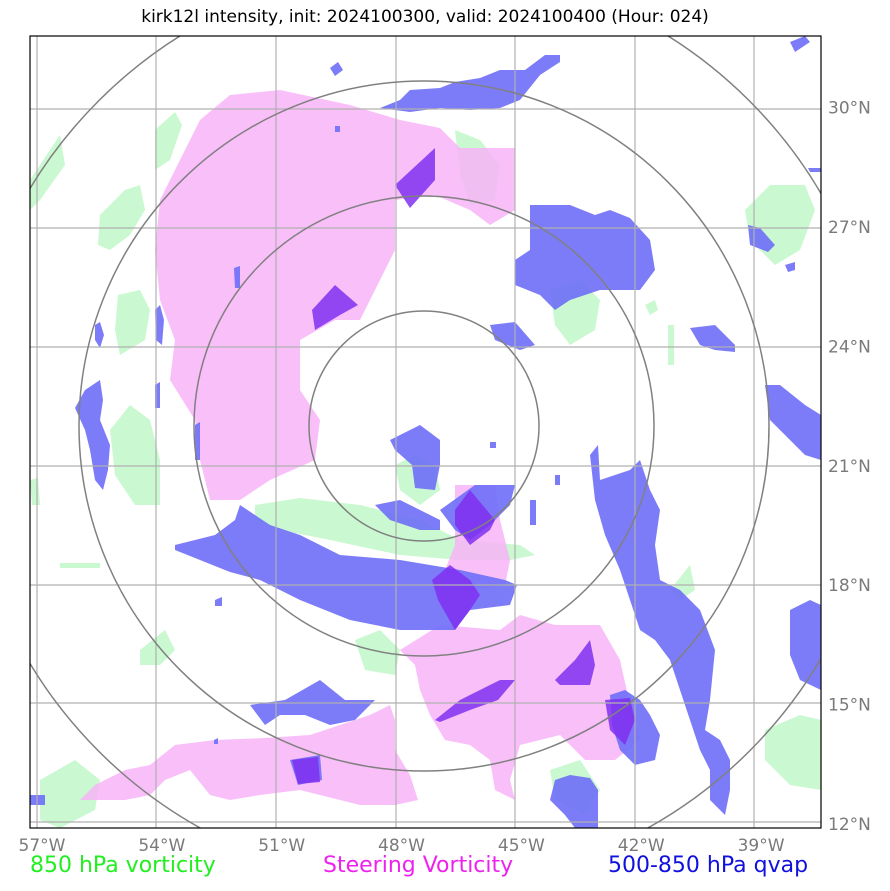  I want to click on x-tick-label: 51°W, so click(281, 846).